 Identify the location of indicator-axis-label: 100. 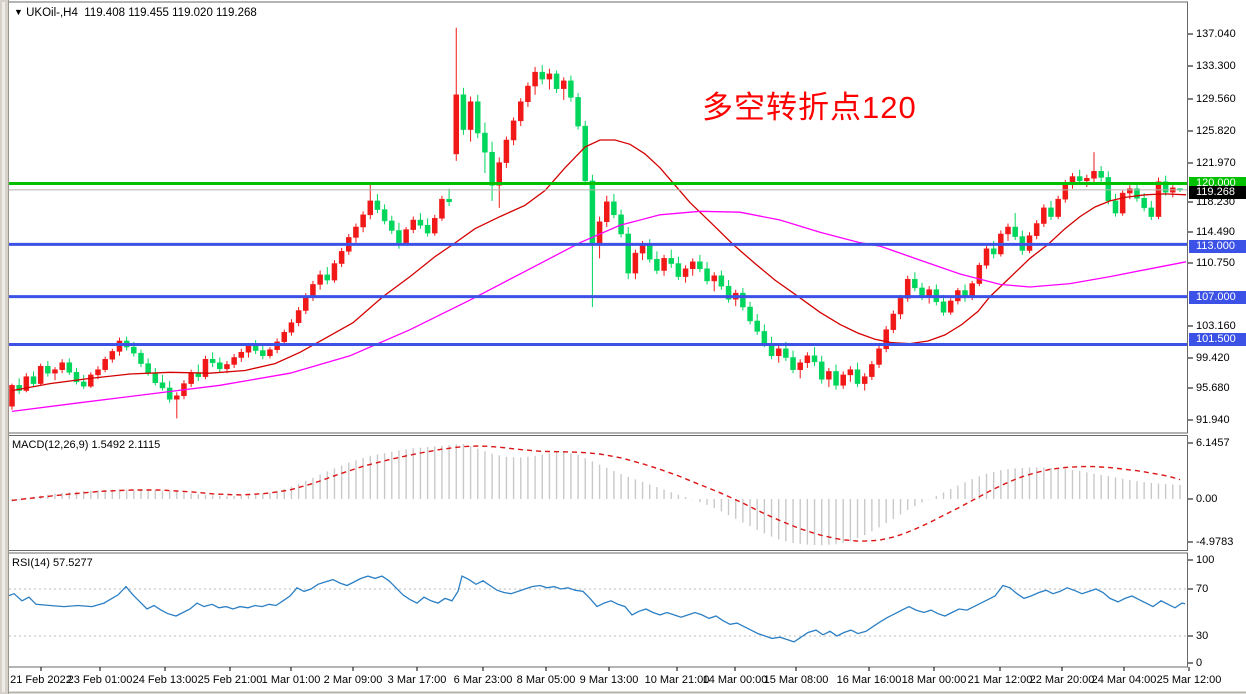
(1205, 560).